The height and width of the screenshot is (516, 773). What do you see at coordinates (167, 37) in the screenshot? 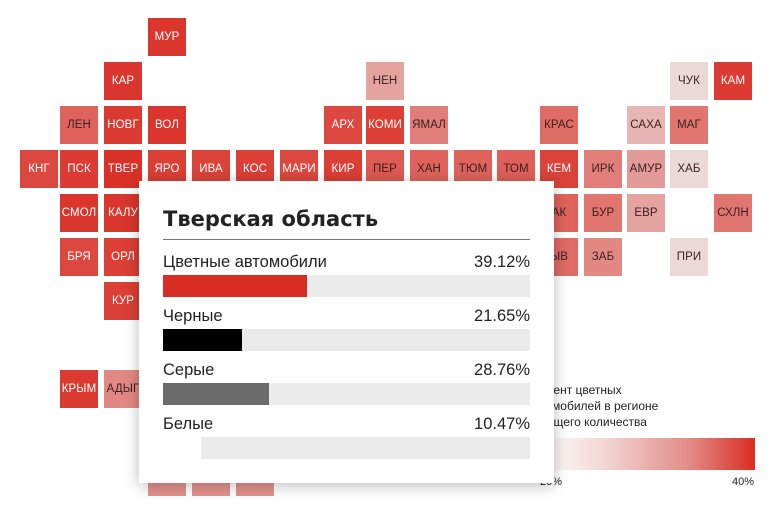
I see `region-tile: МУР` at bounding box center [167, 37].